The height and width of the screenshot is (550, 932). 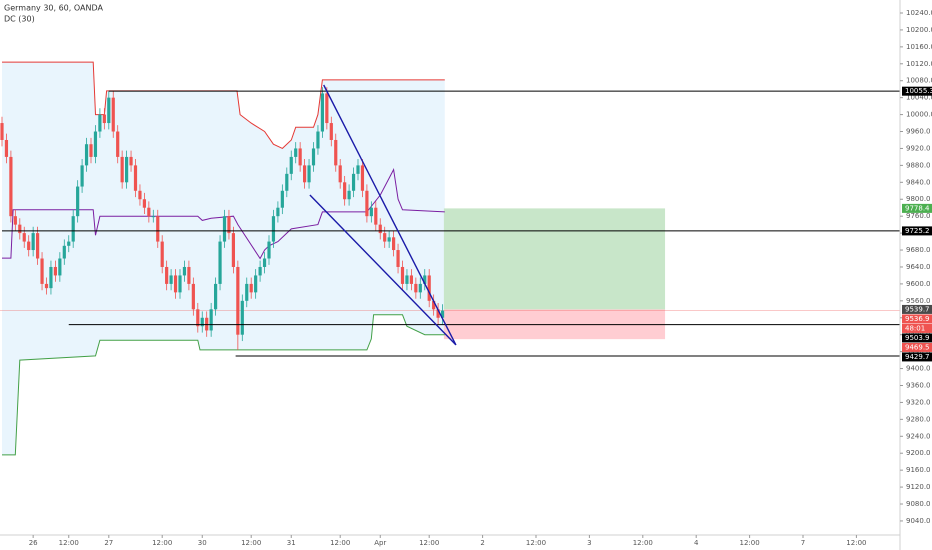 What do you see at coordinates (918, 250) in the screenshot?
I see `y-tick-label: 9680.0` at bounding box center [918, 250].